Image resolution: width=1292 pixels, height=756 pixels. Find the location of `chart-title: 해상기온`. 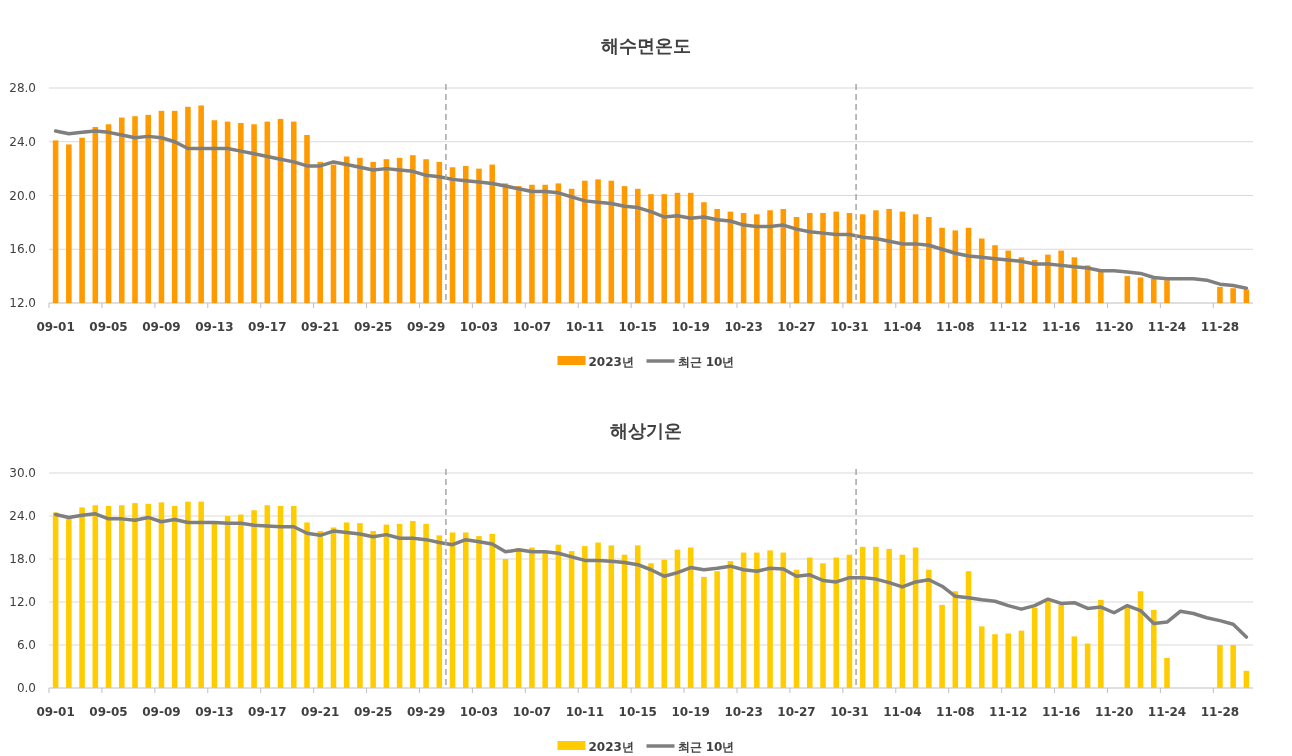

chart-title: 해상기온 is located at coordinates (646, 430).